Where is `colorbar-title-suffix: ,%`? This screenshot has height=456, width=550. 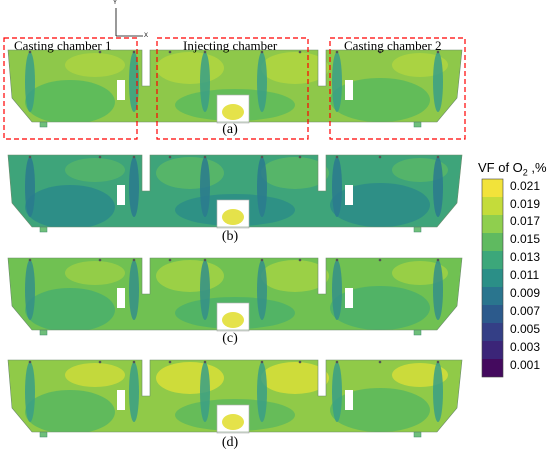 colorbar-title-suffix: ,% is located at coordinates (537, 167).